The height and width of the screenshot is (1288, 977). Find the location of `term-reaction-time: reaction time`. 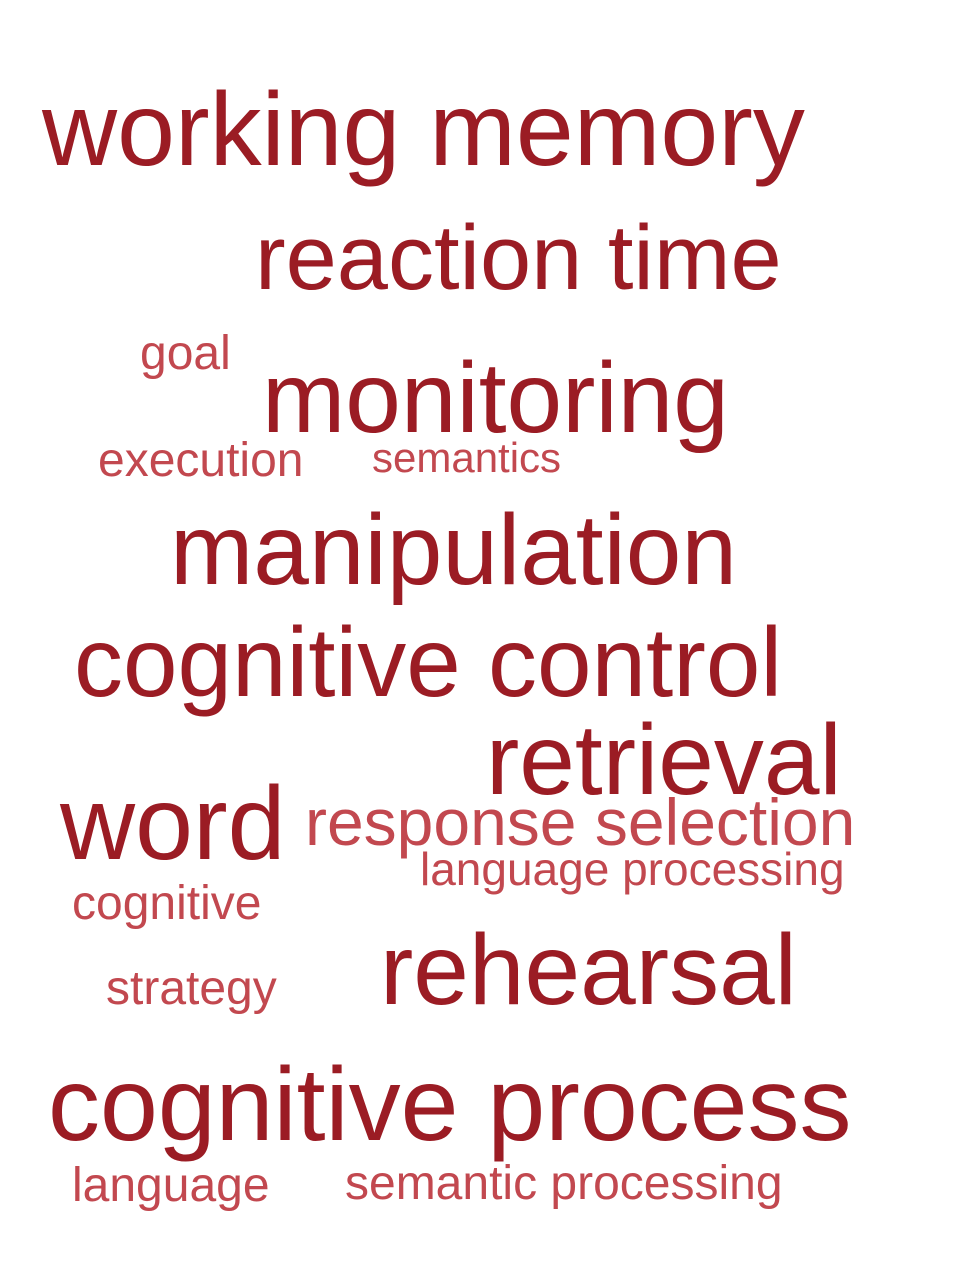

term-reaction-time: reaction time is located at coordinates (518, 258).